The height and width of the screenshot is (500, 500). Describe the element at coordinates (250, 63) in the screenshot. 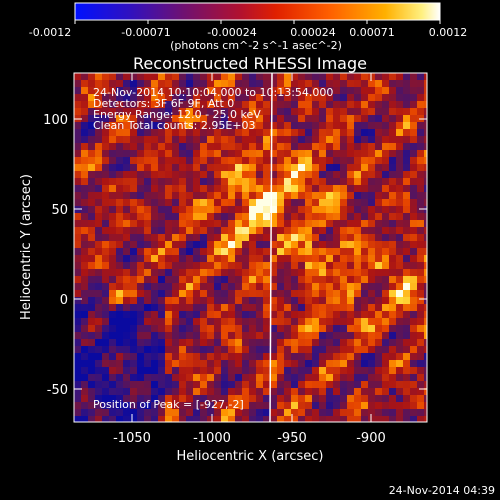

I see `plot-title: Reconstructed RHESSI Image` at that location.